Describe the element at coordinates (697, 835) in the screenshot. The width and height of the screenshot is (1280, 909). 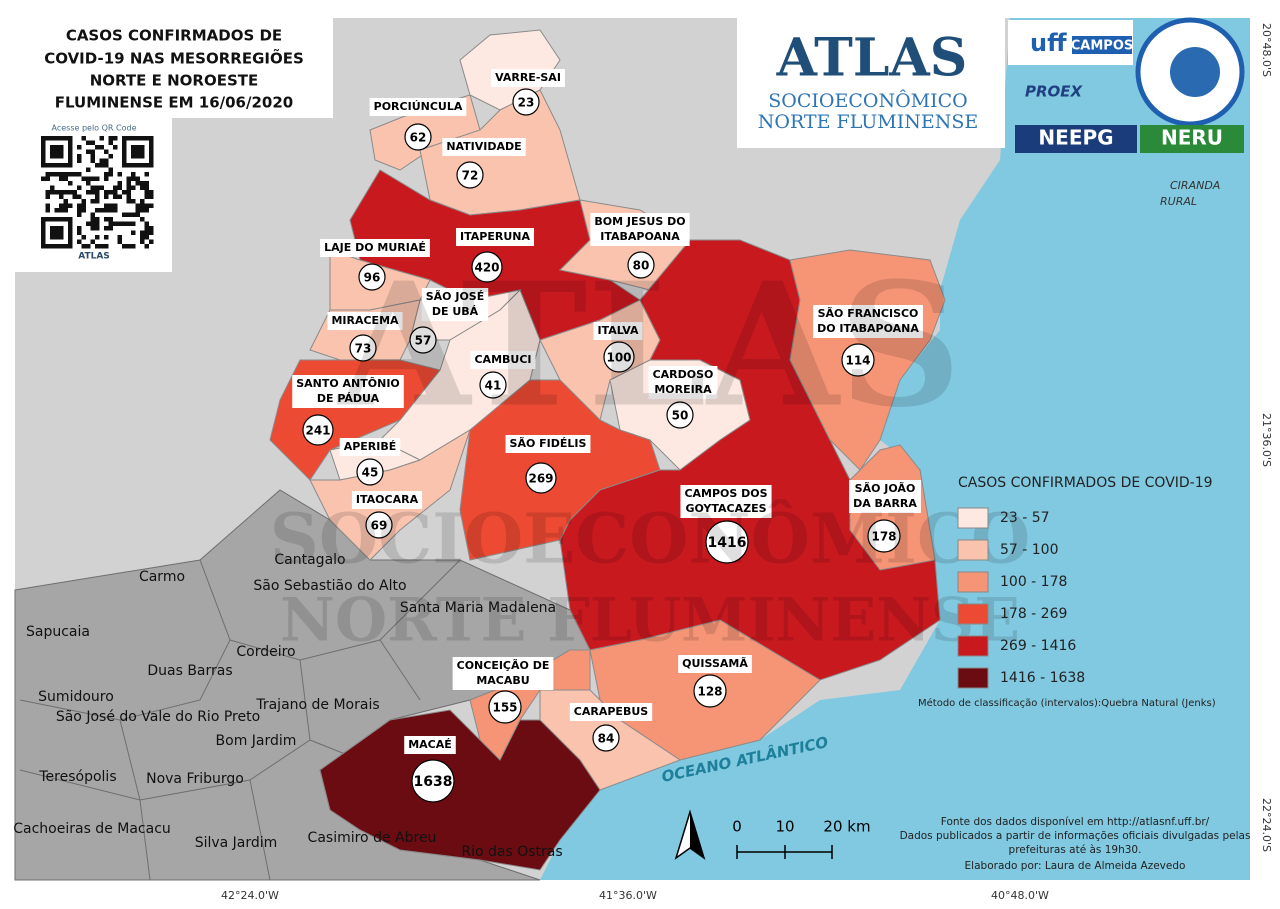
I see `north-arrow-shade` at that location.